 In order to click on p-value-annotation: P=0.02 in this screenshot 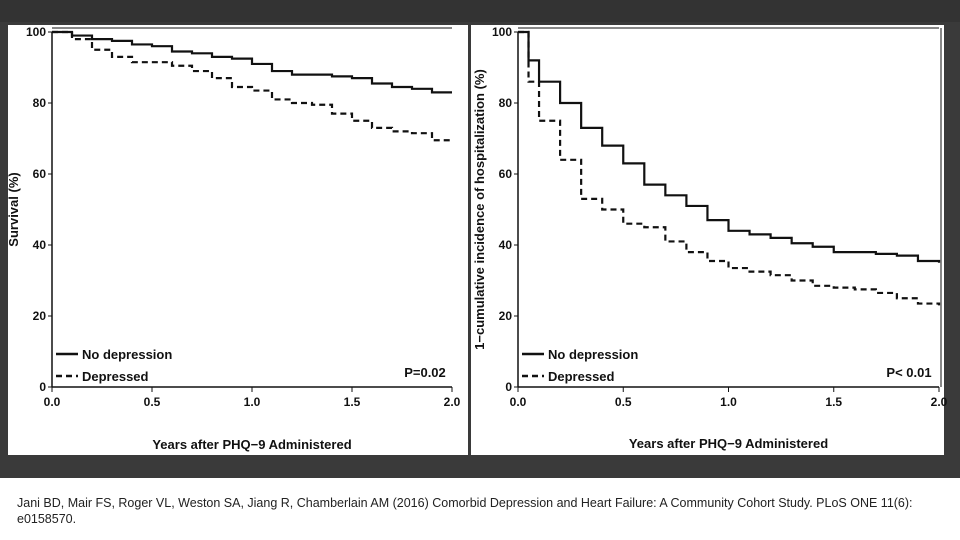, I will do `click(425, 372)`.